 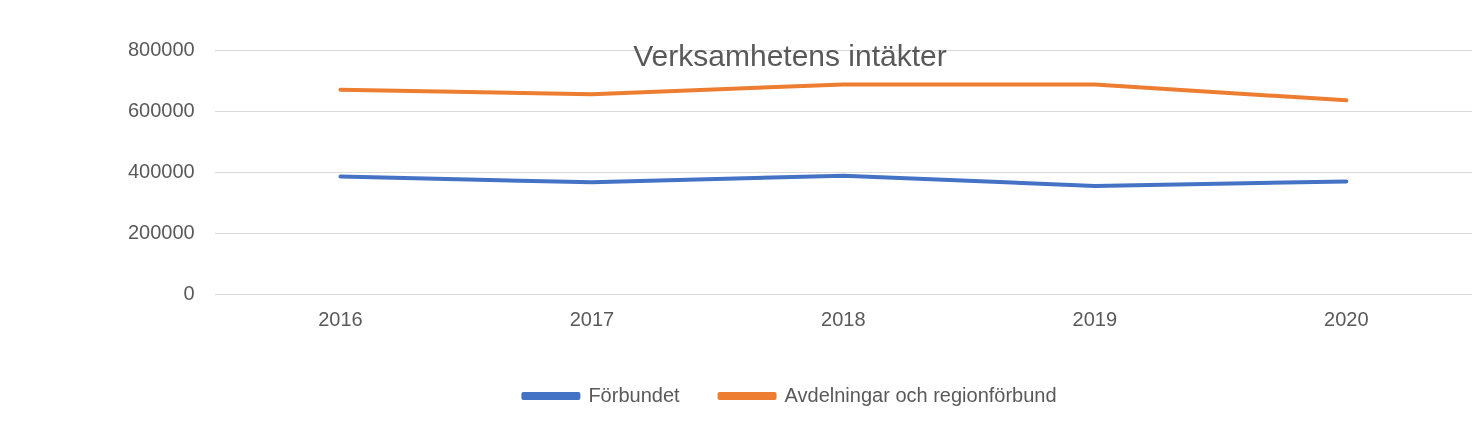 What do you see at coordinates (592, 318) in the screenshot?
I see `x-tick-label: 2017` at bounding box center [592, 318].